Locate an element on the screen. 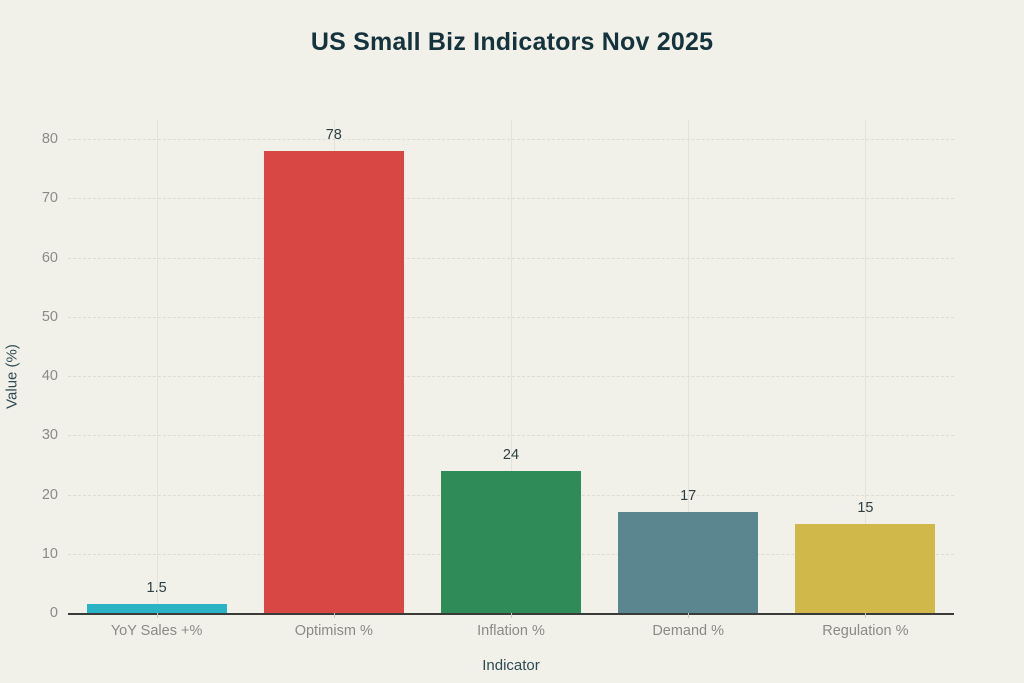 The image size is (1024, 683). bar-value-label: 1.5 is located at coordinates (156, 588).